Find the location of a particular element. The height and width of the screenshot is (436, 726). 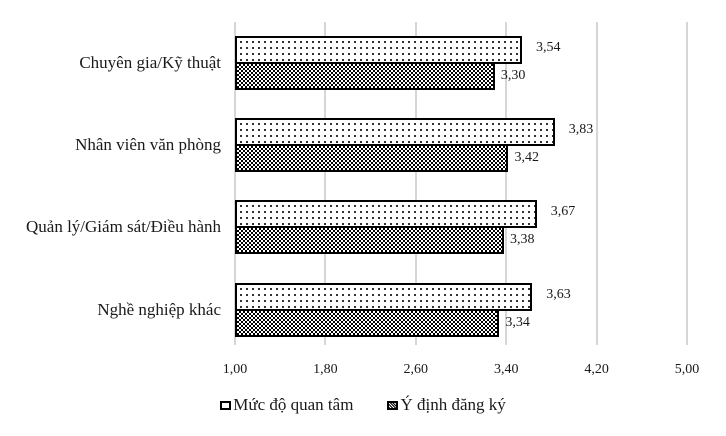

legend: Mức độ quan tâm Ý định đăng ký is located at coordinates (363, 405).